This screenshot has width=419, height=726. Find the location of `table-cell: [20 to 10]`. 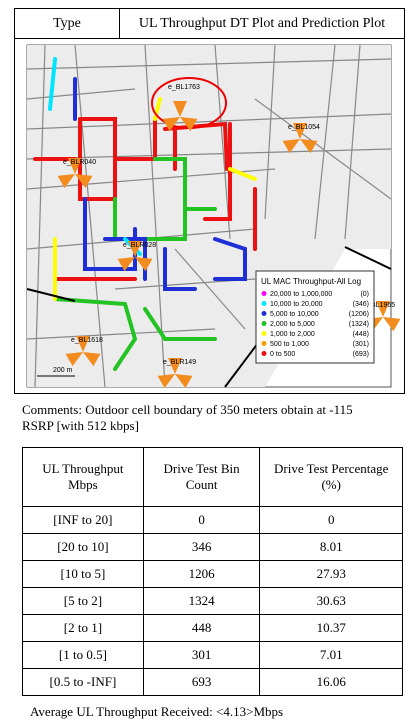

table-cell: [20 to 10] is located at coordinates (83, 547).